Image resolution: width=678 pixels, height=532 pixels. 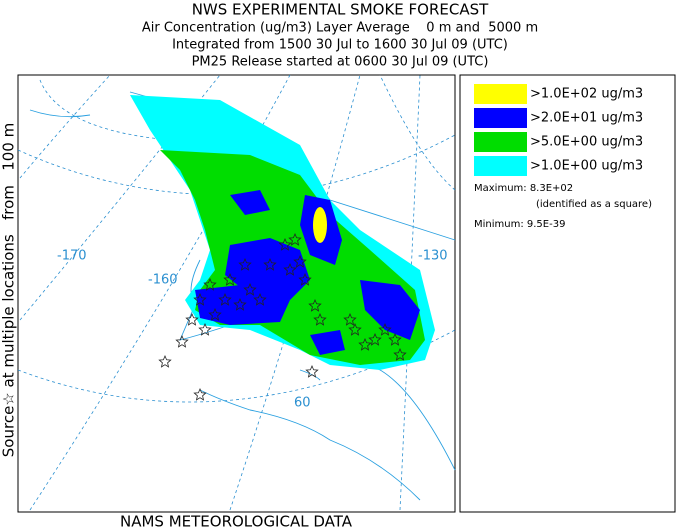 What do you see at coordinates (594, 204) in the screenshot?
I see `maximum-note: (identified as a square)` at bounding box center [594, 204].